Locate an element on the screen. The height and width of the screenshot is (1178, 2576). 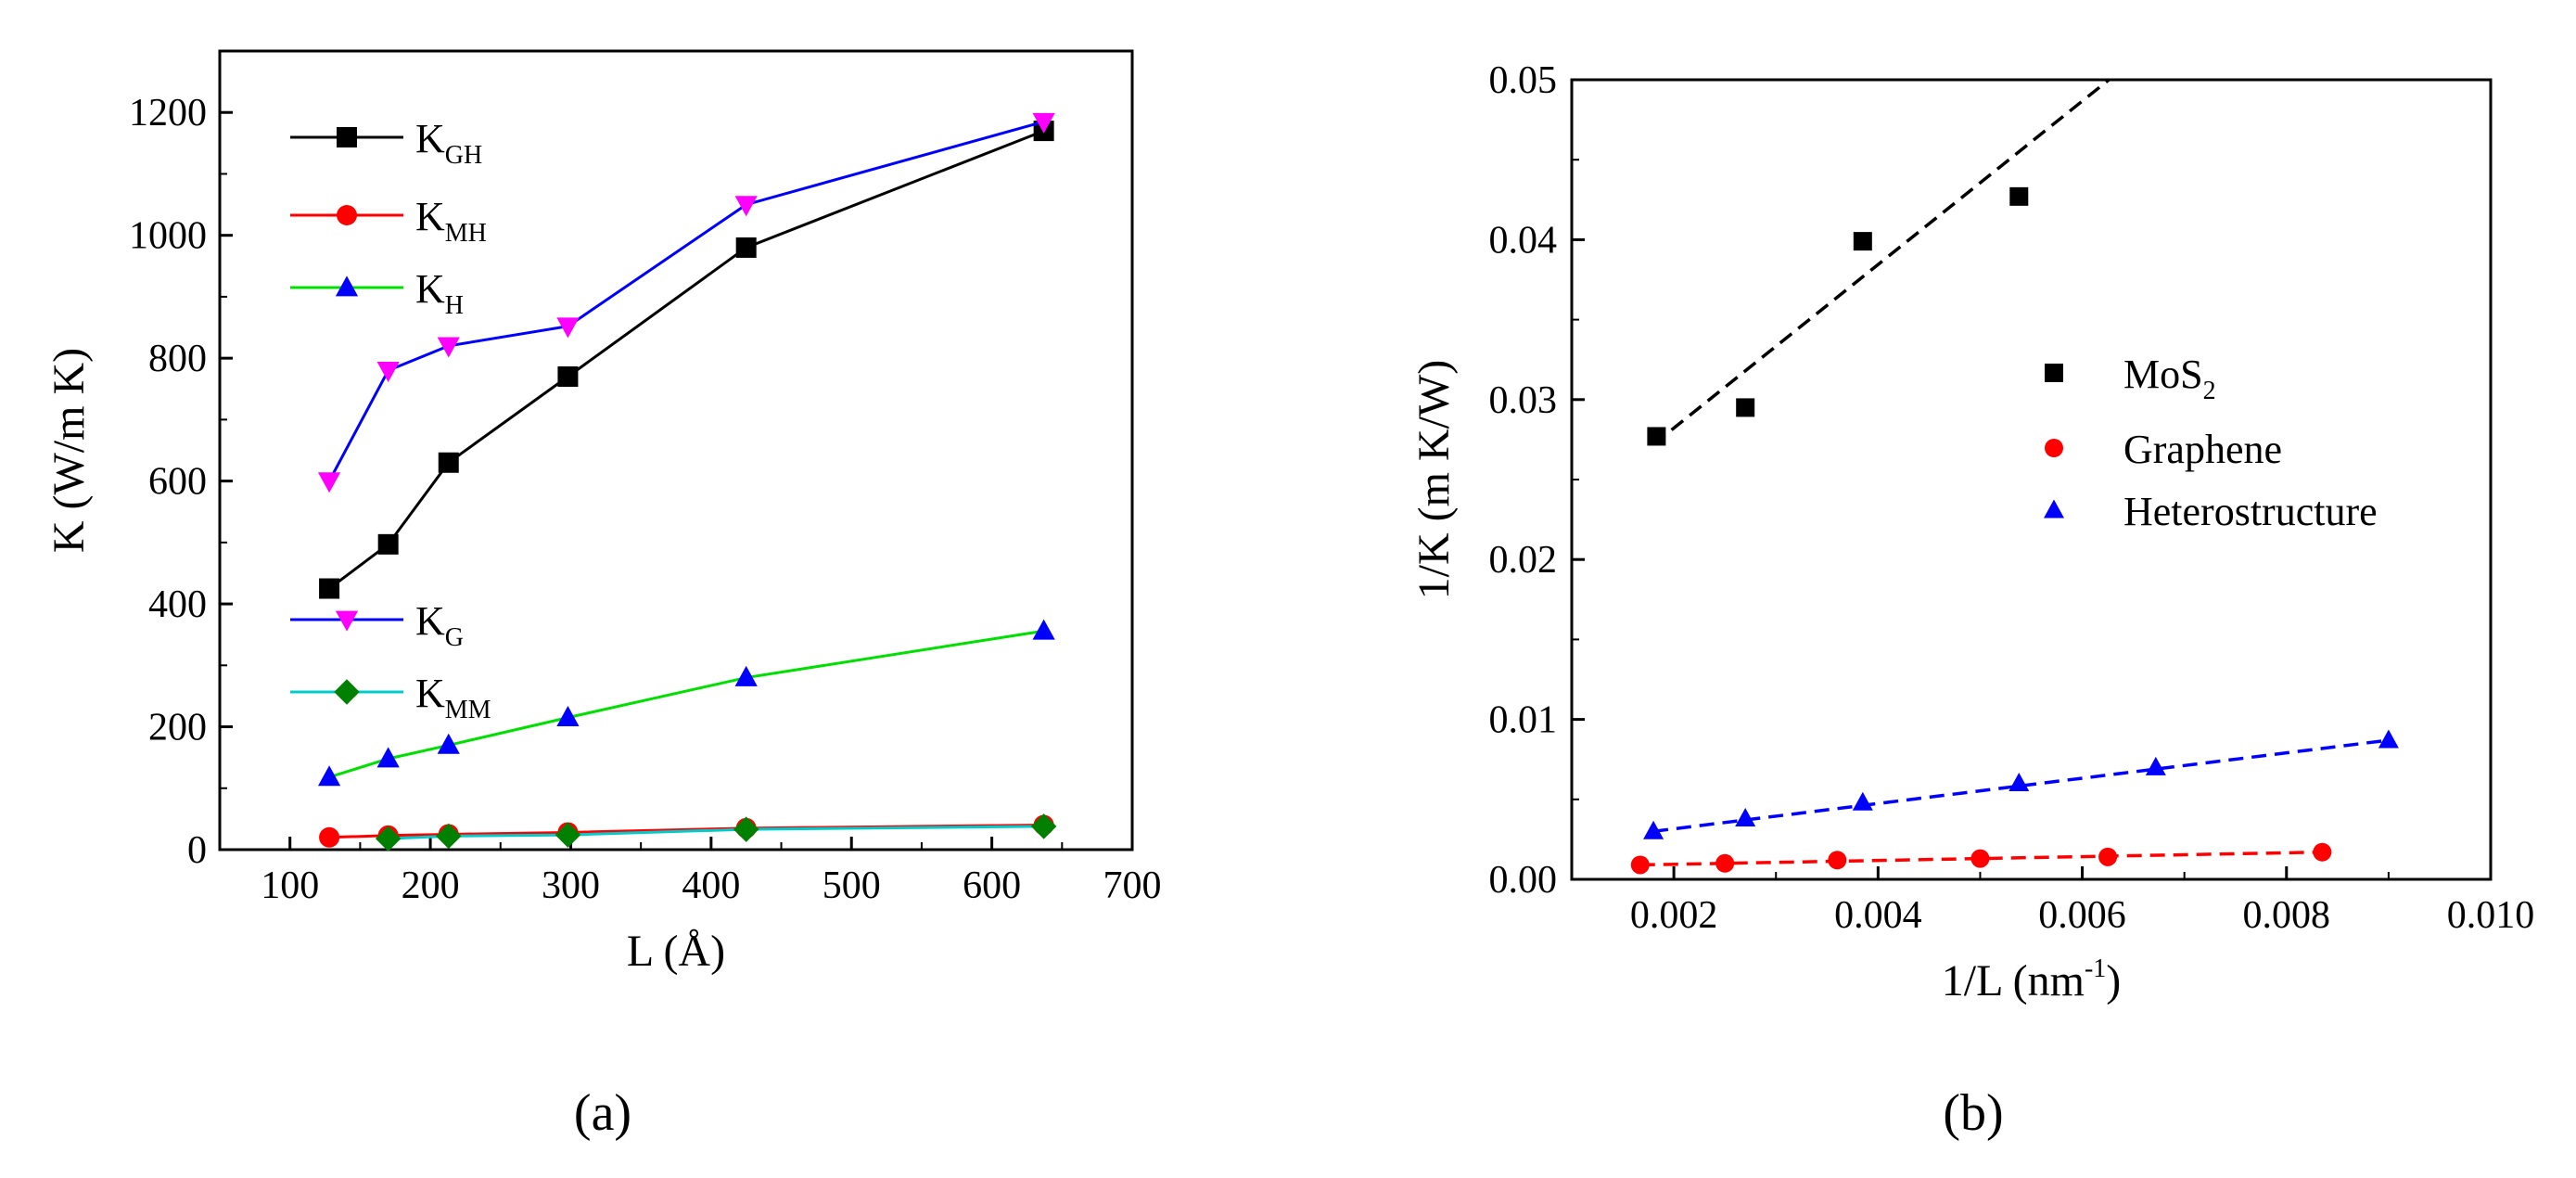
y-tick-label-a: 200 is located at coordinates (177, 728).